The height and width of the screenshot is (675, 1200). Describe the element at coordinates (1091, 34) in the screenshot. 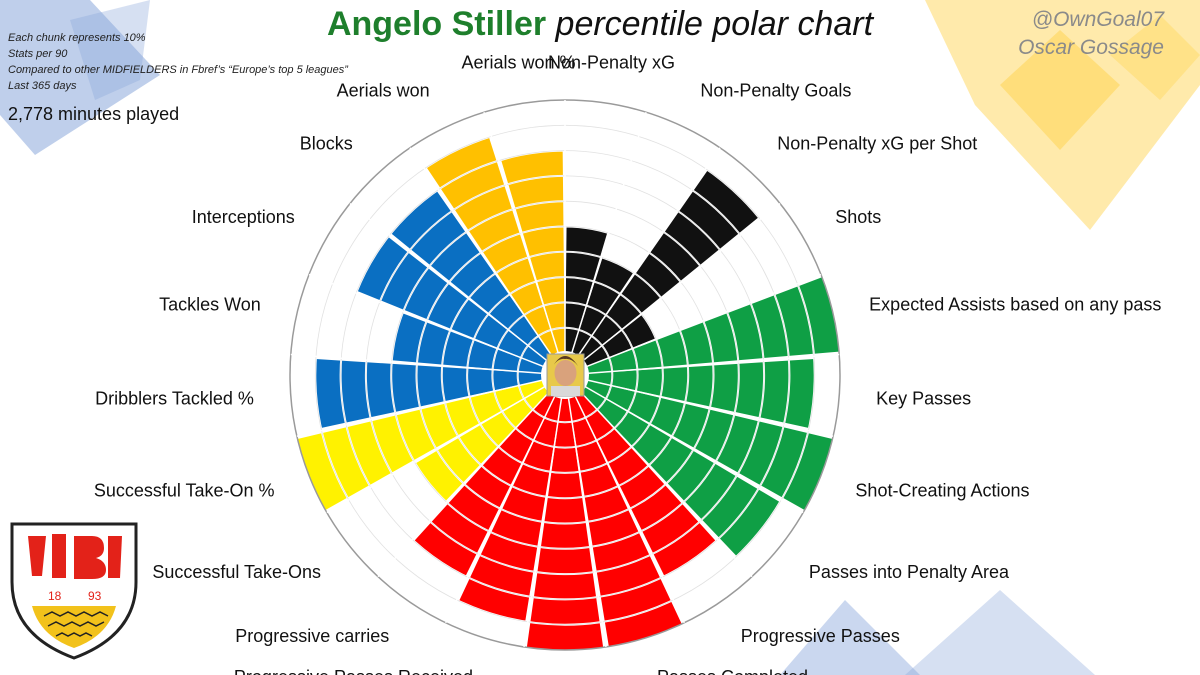

I see `credits: @OwnGoal07 Oscar Gossage` at that location.